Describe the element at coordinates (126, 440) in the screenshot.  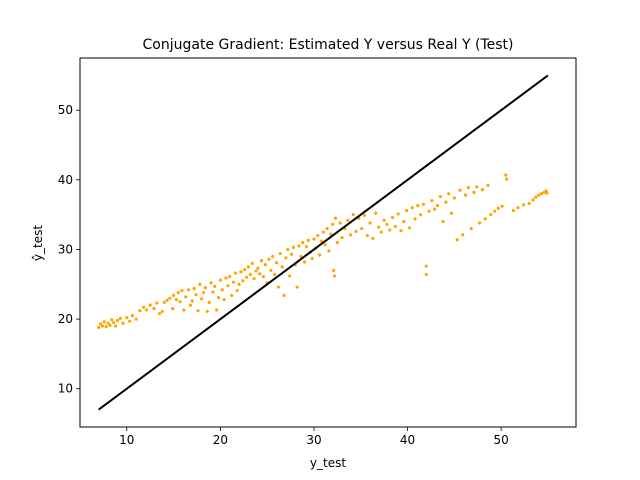
I see `x-tick-label: 10` at that location.